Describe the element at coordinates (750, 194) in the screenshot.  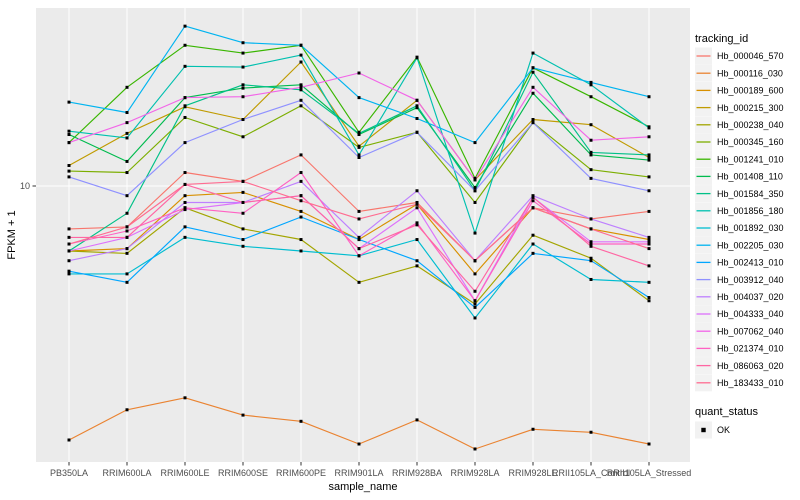
I see `legend-item-label: Hb_001584_350` at that location.